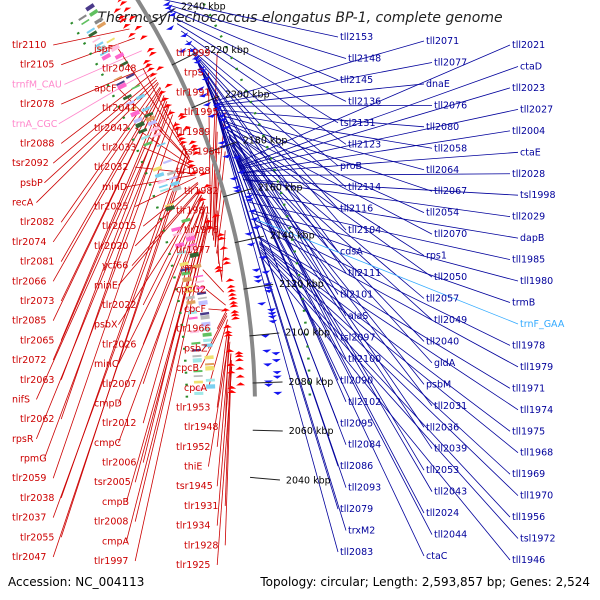 The height and width of the screenshot is (600, 600). Describe the element at coordinates (35, 124) in the screenshot. I see `forward-gene-label: trnA_CGC` at that location.